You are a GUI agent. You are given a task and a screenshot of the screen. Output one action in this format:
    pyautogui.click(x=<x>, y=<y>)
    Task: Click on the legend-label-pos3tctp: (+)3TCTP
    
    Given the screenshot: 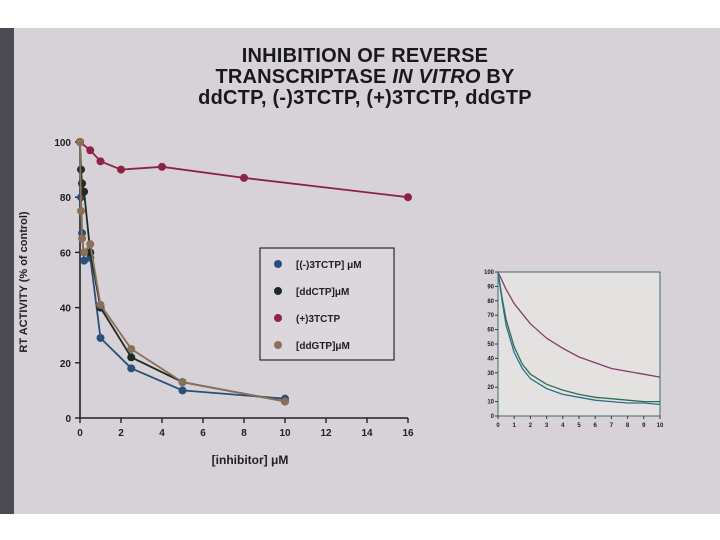 What is the action you would take?
    pyautogui.click(x=318, y=319)
    